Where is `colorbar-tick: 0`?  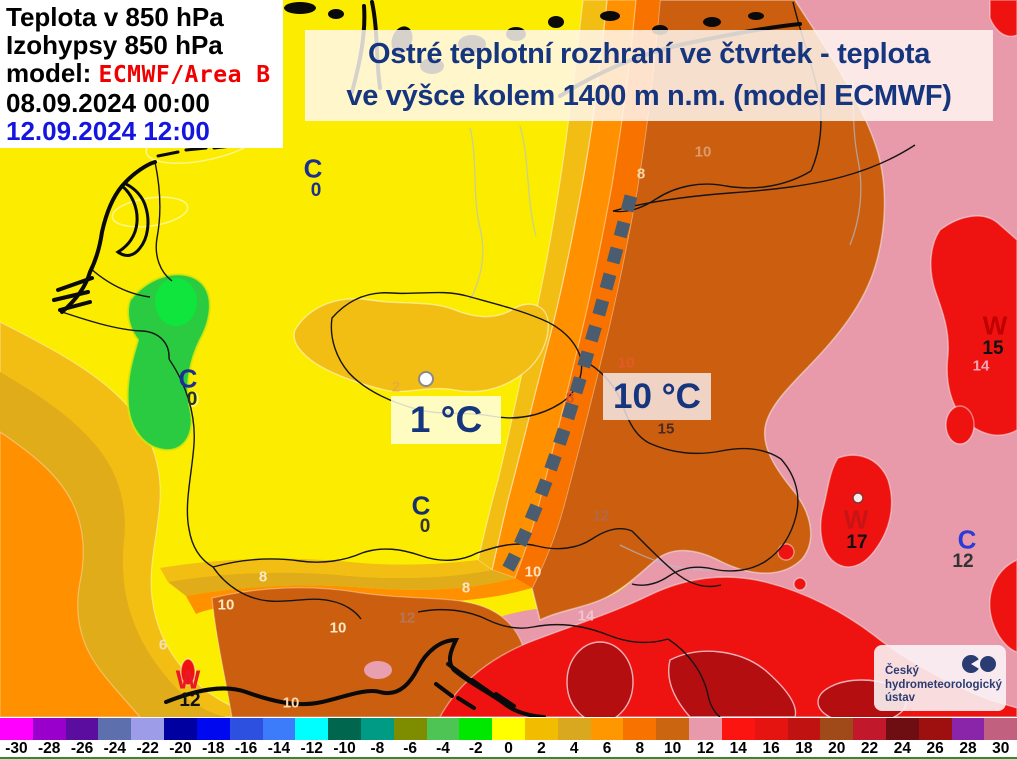 colorbar-tick: 0 is located at coordinates (508, 748).